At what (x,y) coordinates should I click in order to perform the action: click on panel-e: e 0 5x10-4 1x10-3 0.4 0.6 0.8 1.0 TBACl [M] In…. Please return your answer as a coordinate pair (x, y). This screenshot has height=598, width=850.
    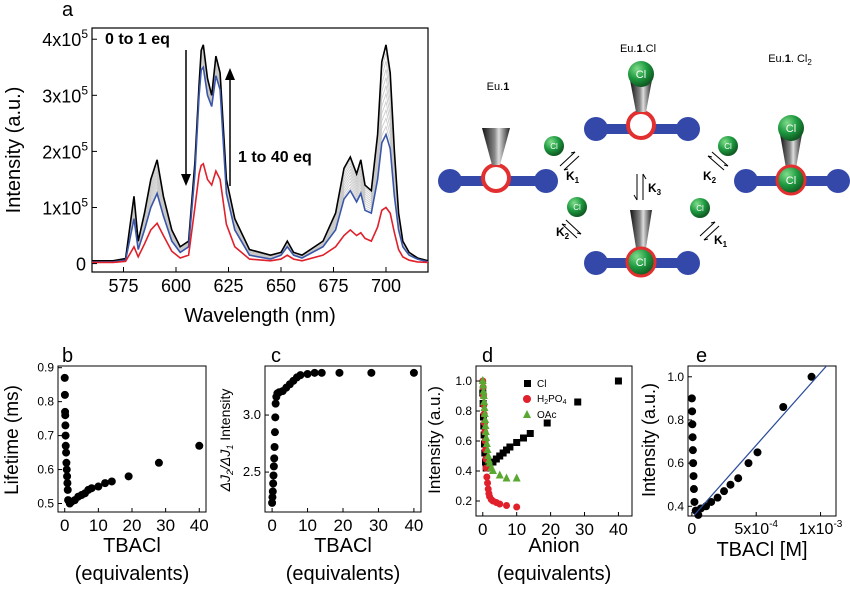
    Looking at the image, I should click on (741, 453).